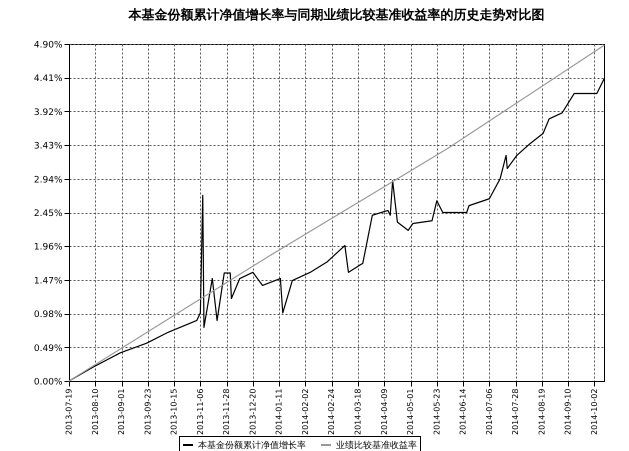  I want to click on x-tick-label: 2013-11-28, so click(227, 411).